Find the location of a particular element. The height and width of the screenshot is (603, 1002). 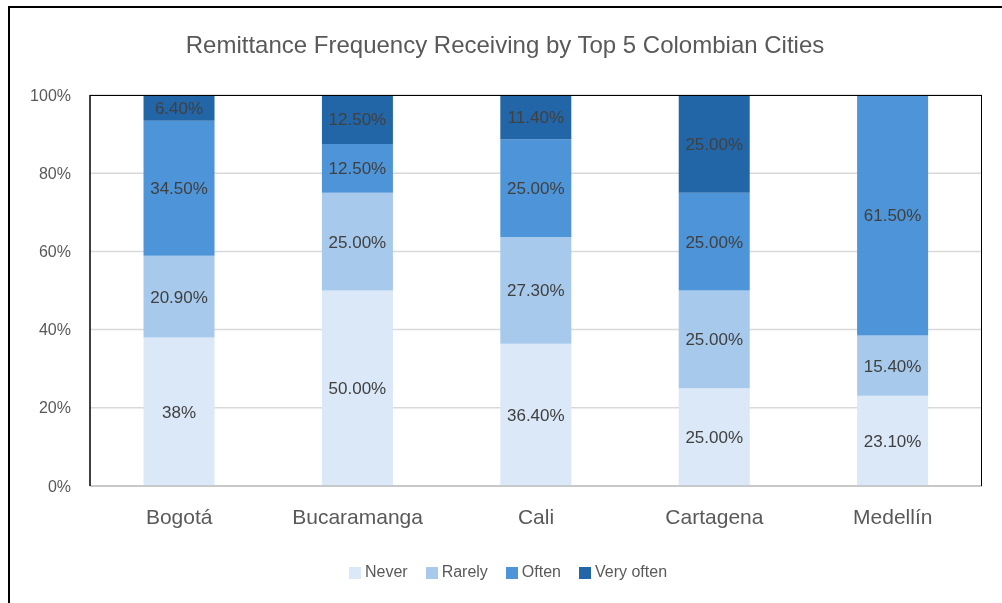

data-label: 61.50% is located at coordinates (892, 216).